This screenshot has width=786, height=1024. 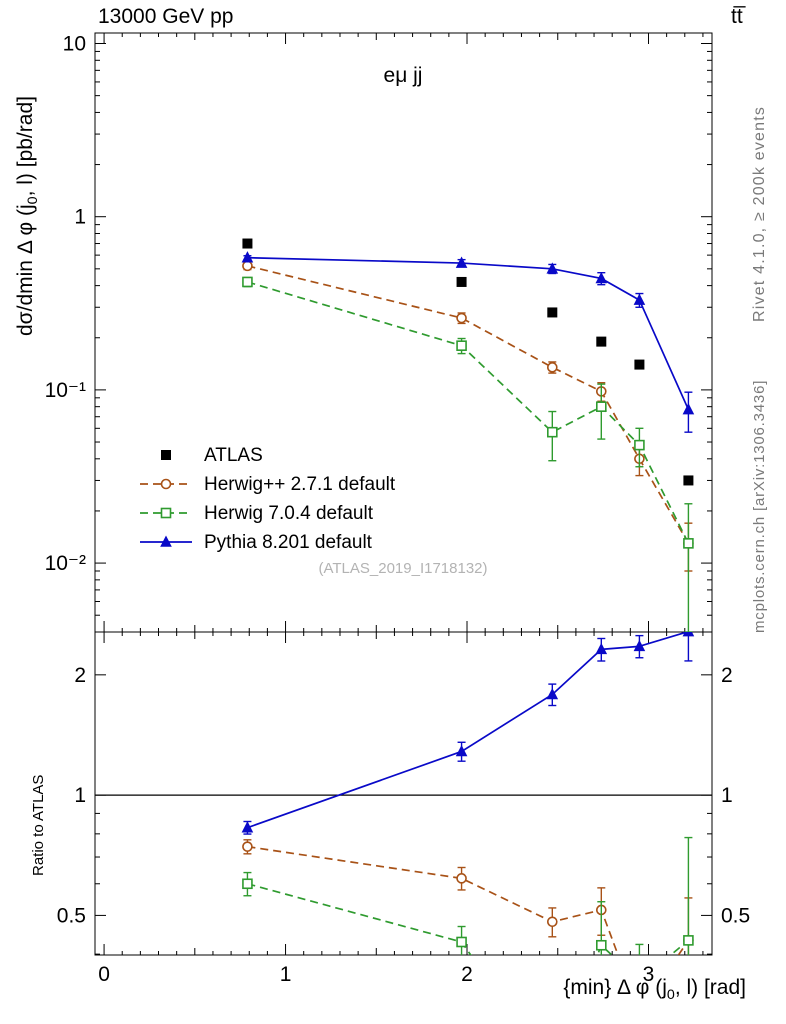 I want to click on y-axis-label-main: dσ/dmin Δ φ (j0, l) [pb/rad], so click(x=27, y=216).